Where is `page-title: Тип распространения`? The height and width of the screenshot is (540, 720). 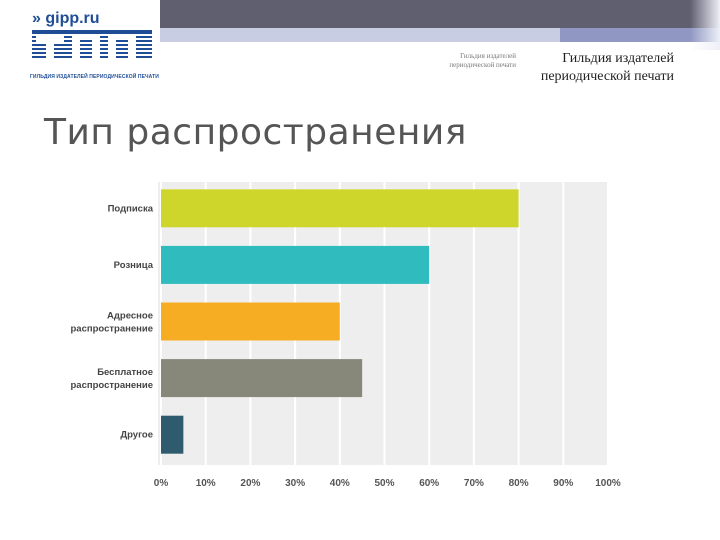 page-title: Тип распространения is located at coordinates (255, 132).